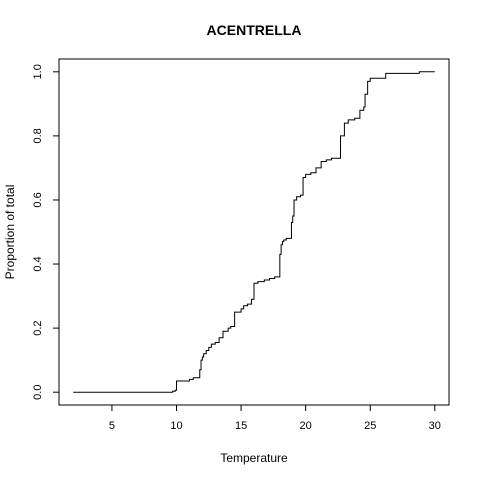  What do you see at coordinates (370, 426) in the screenshot?
I see `x-tick-label: 25` at bounding box center [370, 426].